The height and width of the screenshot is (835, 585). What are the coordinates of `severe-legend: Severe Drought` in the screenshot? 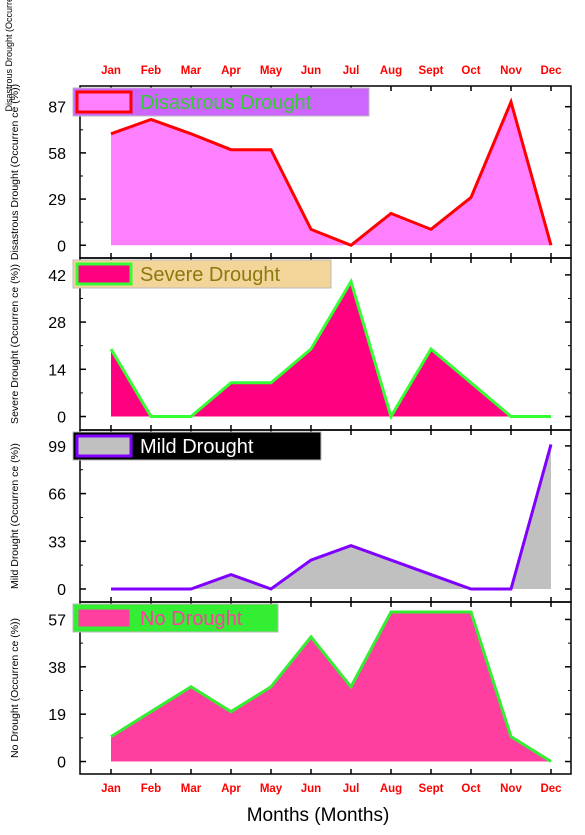 It's located at (202, 274).